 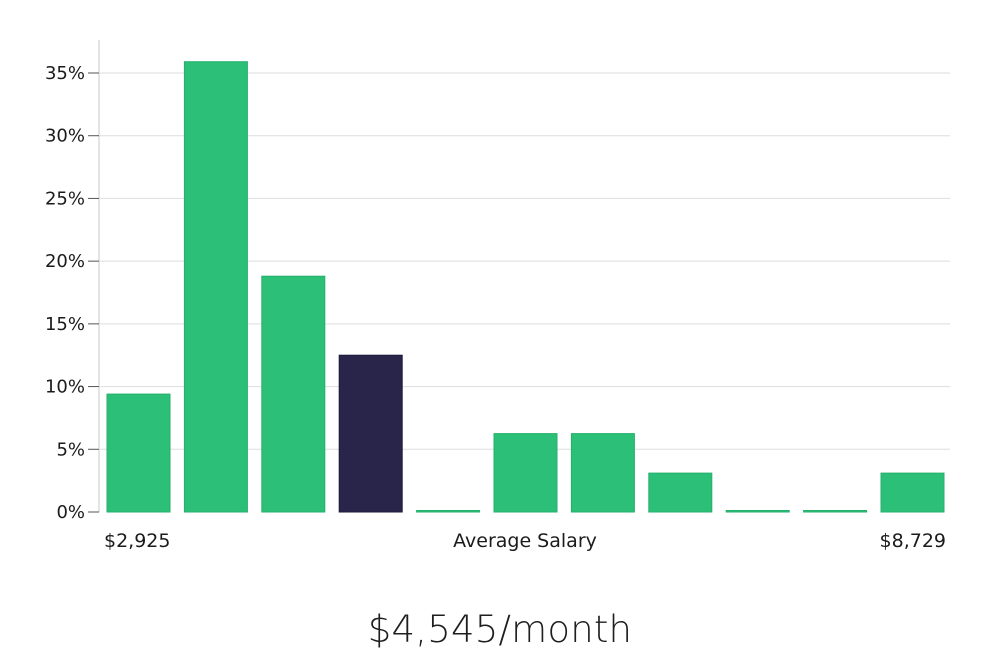 What do you see at coordinates (500, 629) in the screenshot?
I see `average-salary-value: $4,545/month` at bounding box center [500, 629].